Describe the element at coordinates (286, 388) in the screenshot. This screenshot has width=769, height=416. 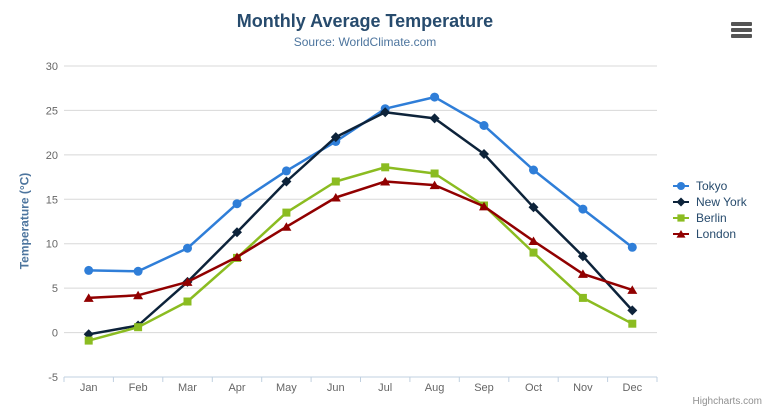
I see `x-axis-label-may: May` at that location.